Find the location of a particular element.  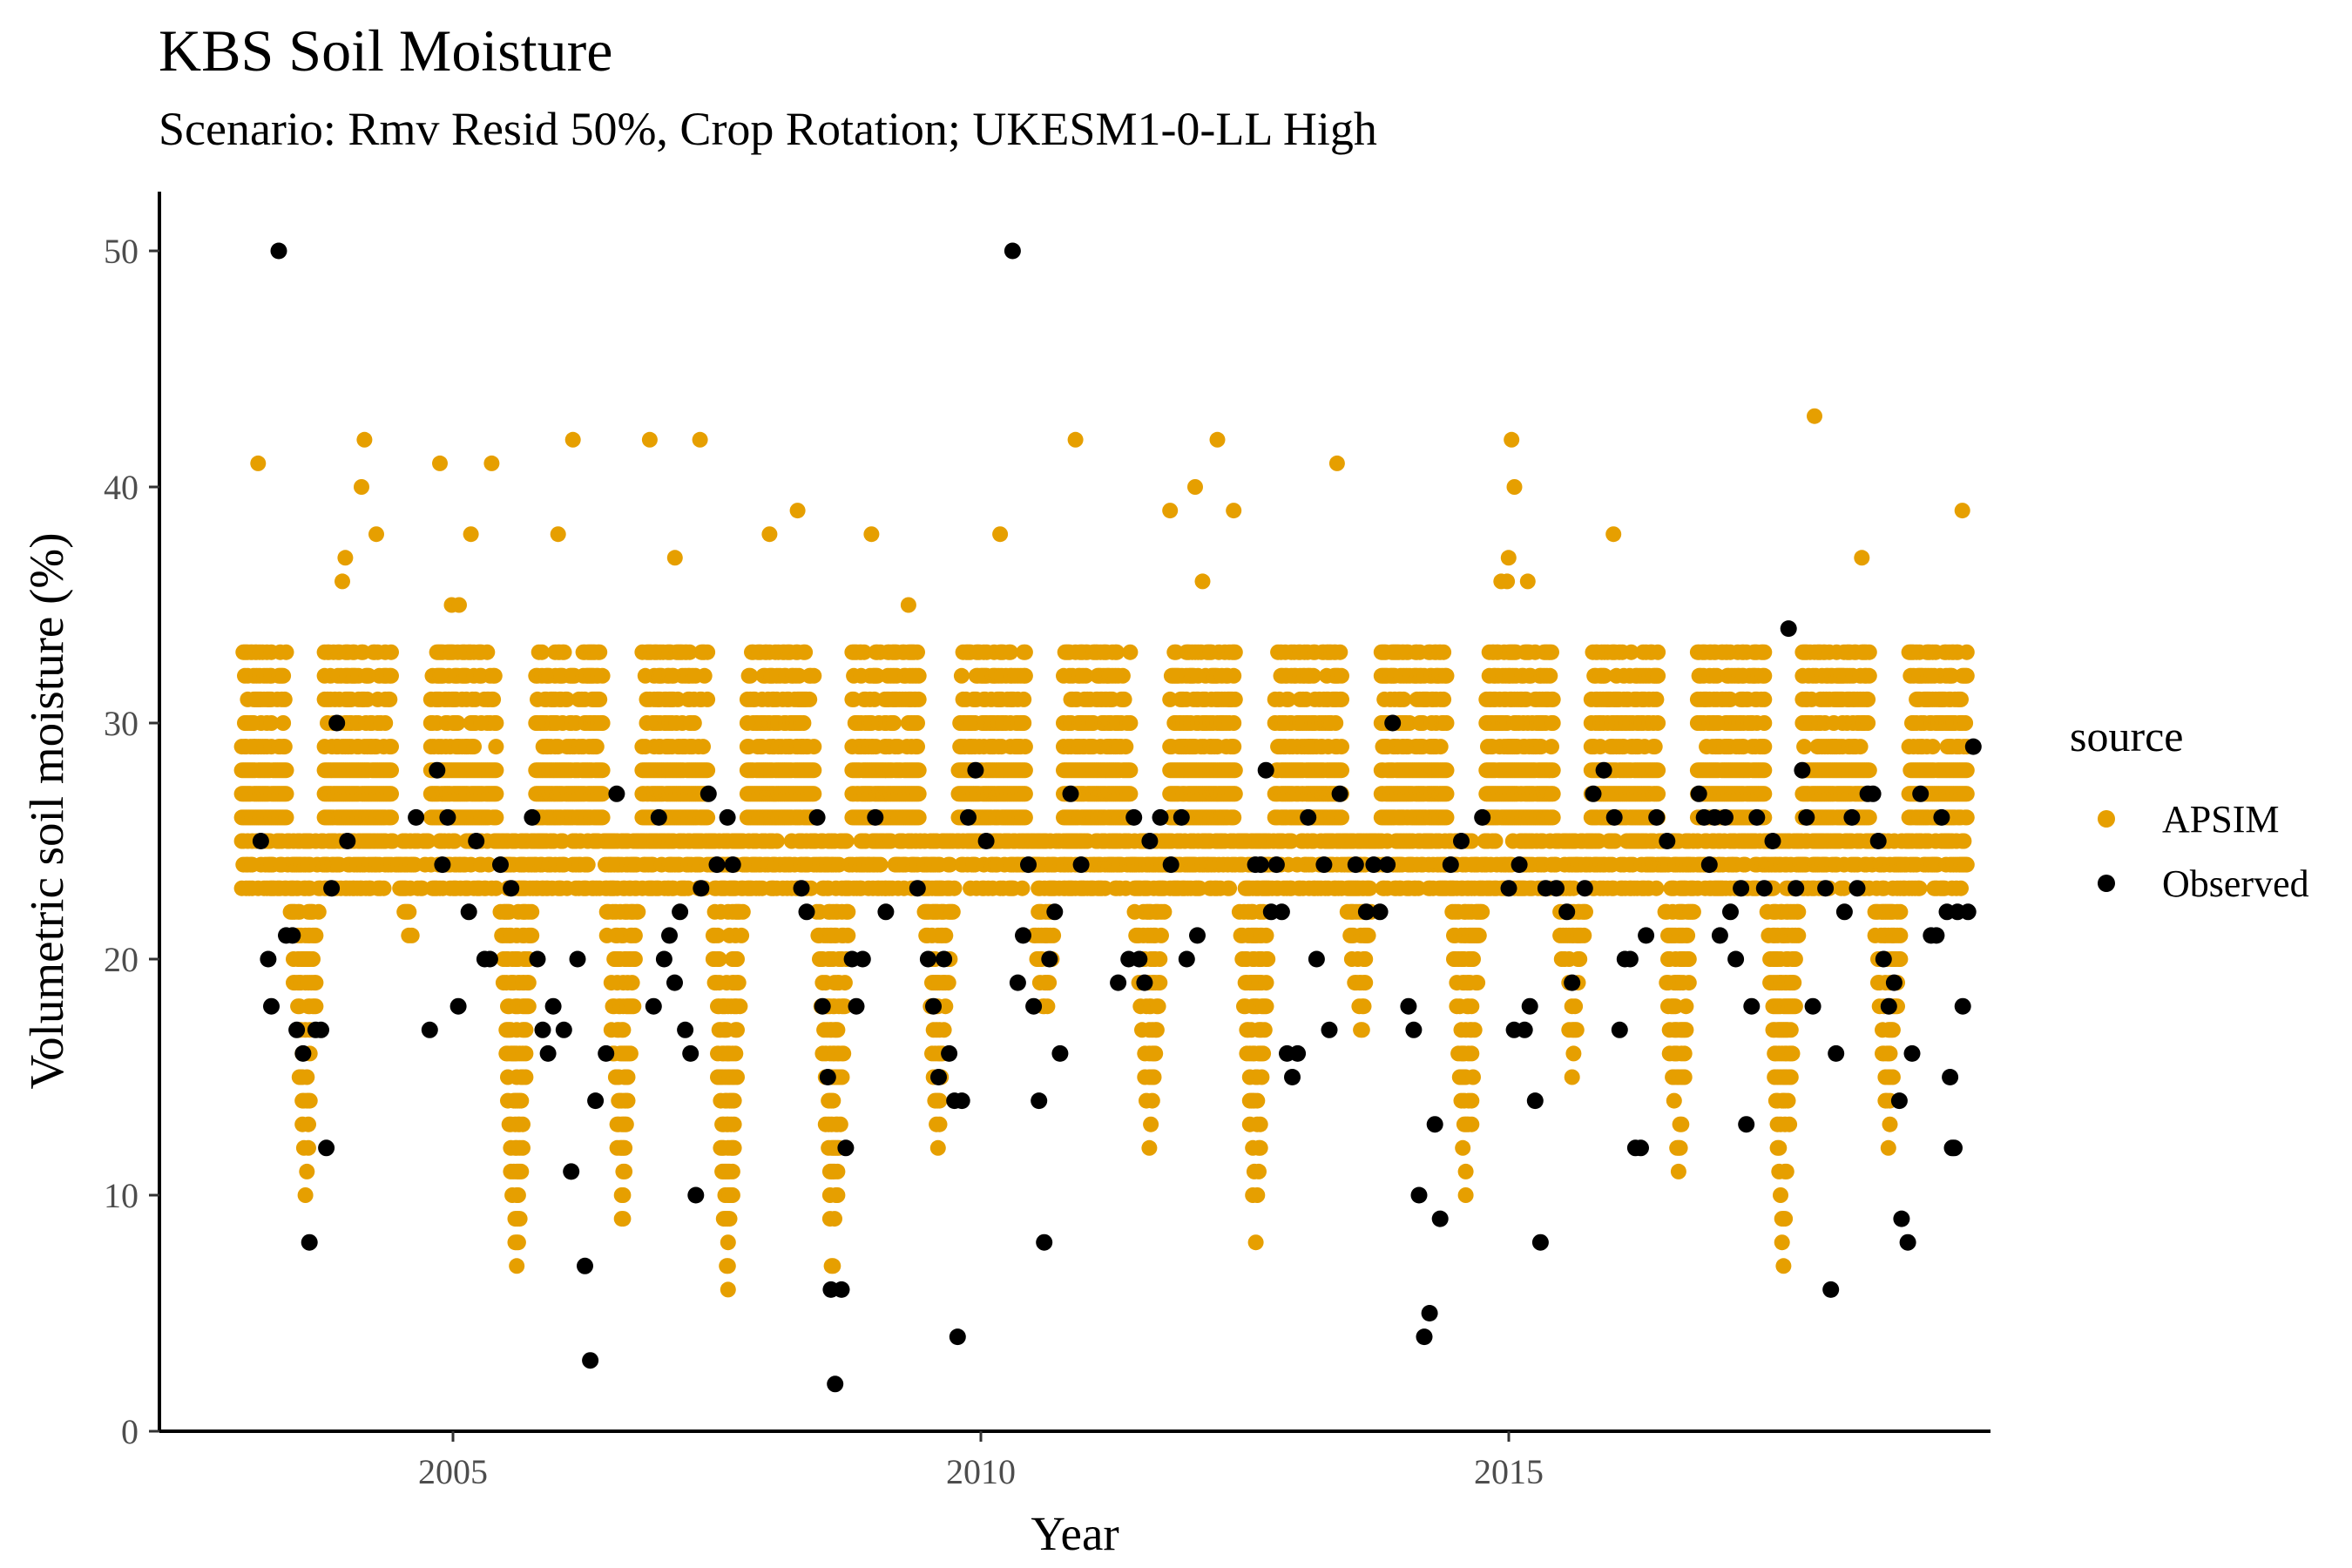

chart-title: KBS Soil Moisture is located at coordinates (386, 50).